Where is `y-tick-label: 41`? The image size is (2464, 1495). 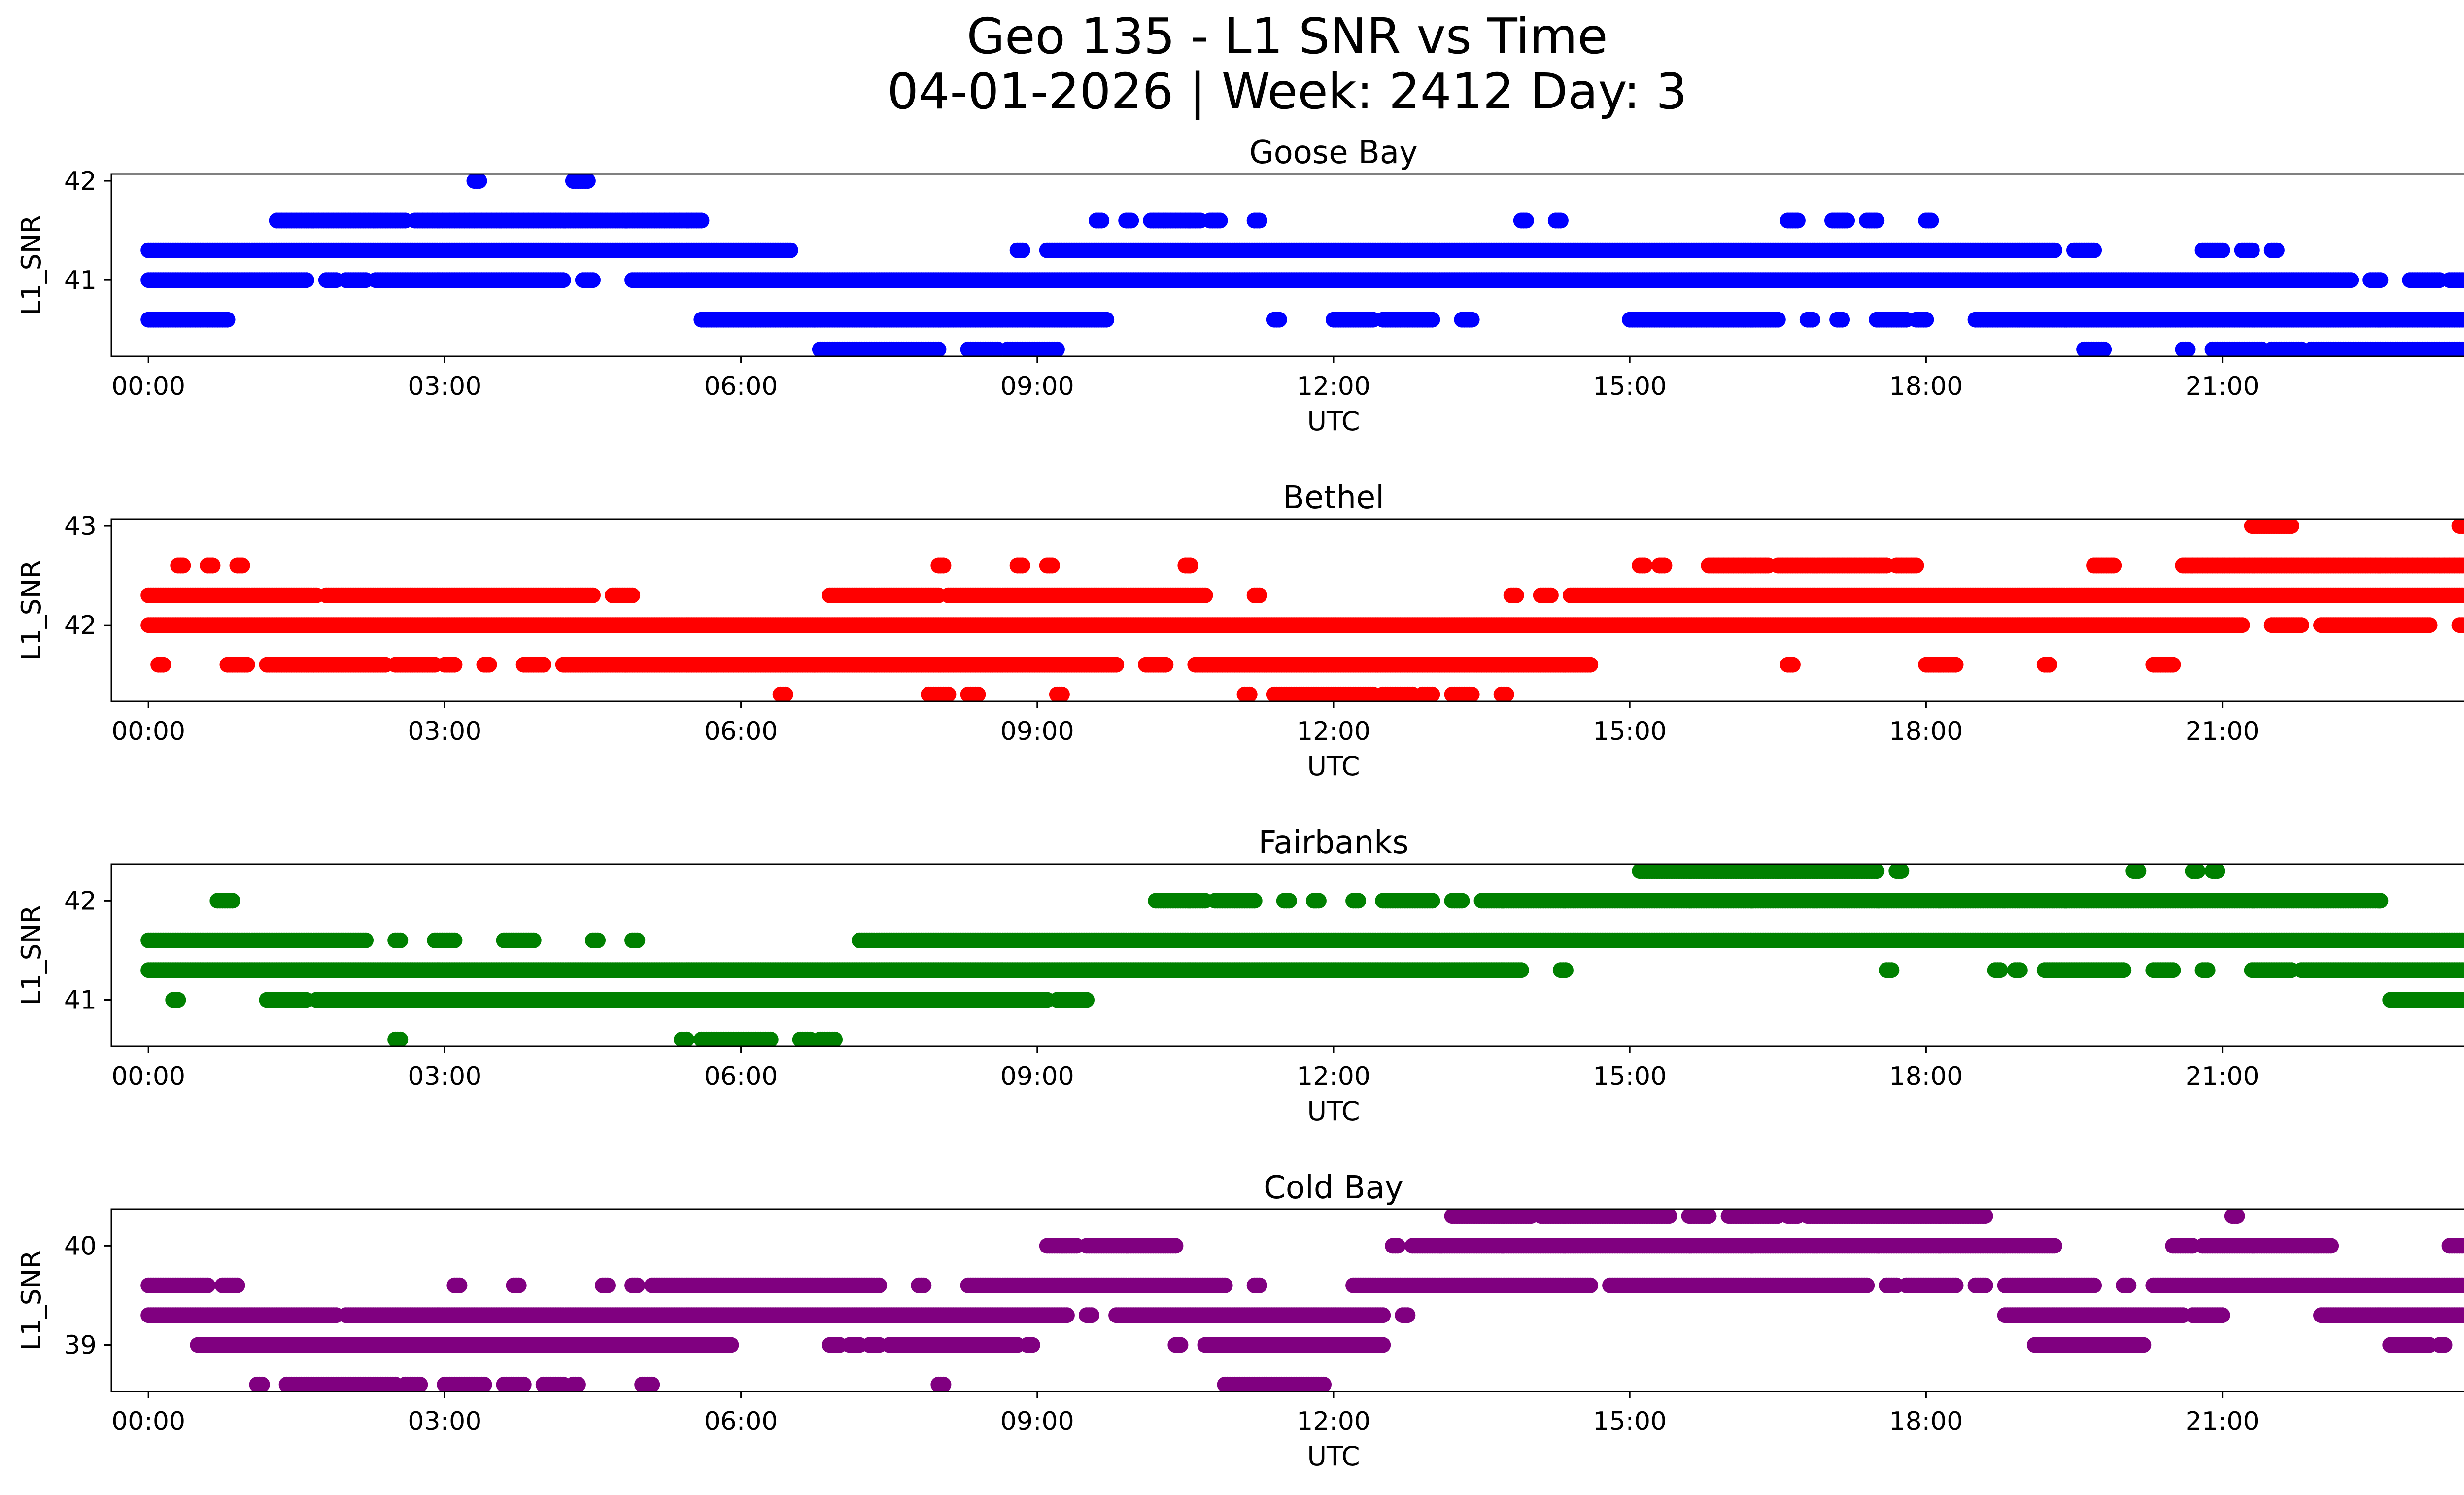 y-tick-label: 41 is located at coordinates (80, 280).